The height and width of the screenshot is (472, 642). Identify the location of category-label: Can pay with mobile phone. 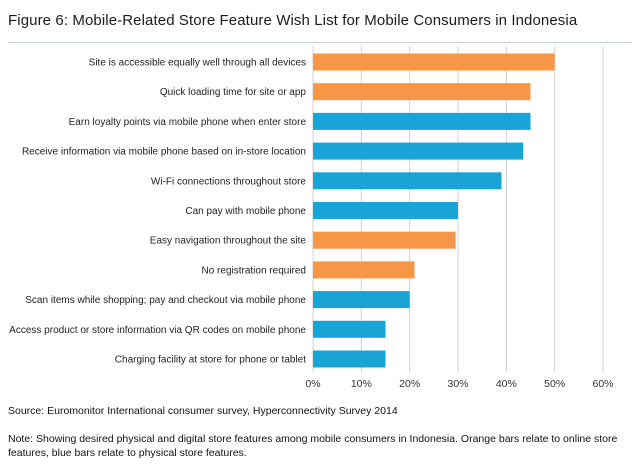
(245, 211).